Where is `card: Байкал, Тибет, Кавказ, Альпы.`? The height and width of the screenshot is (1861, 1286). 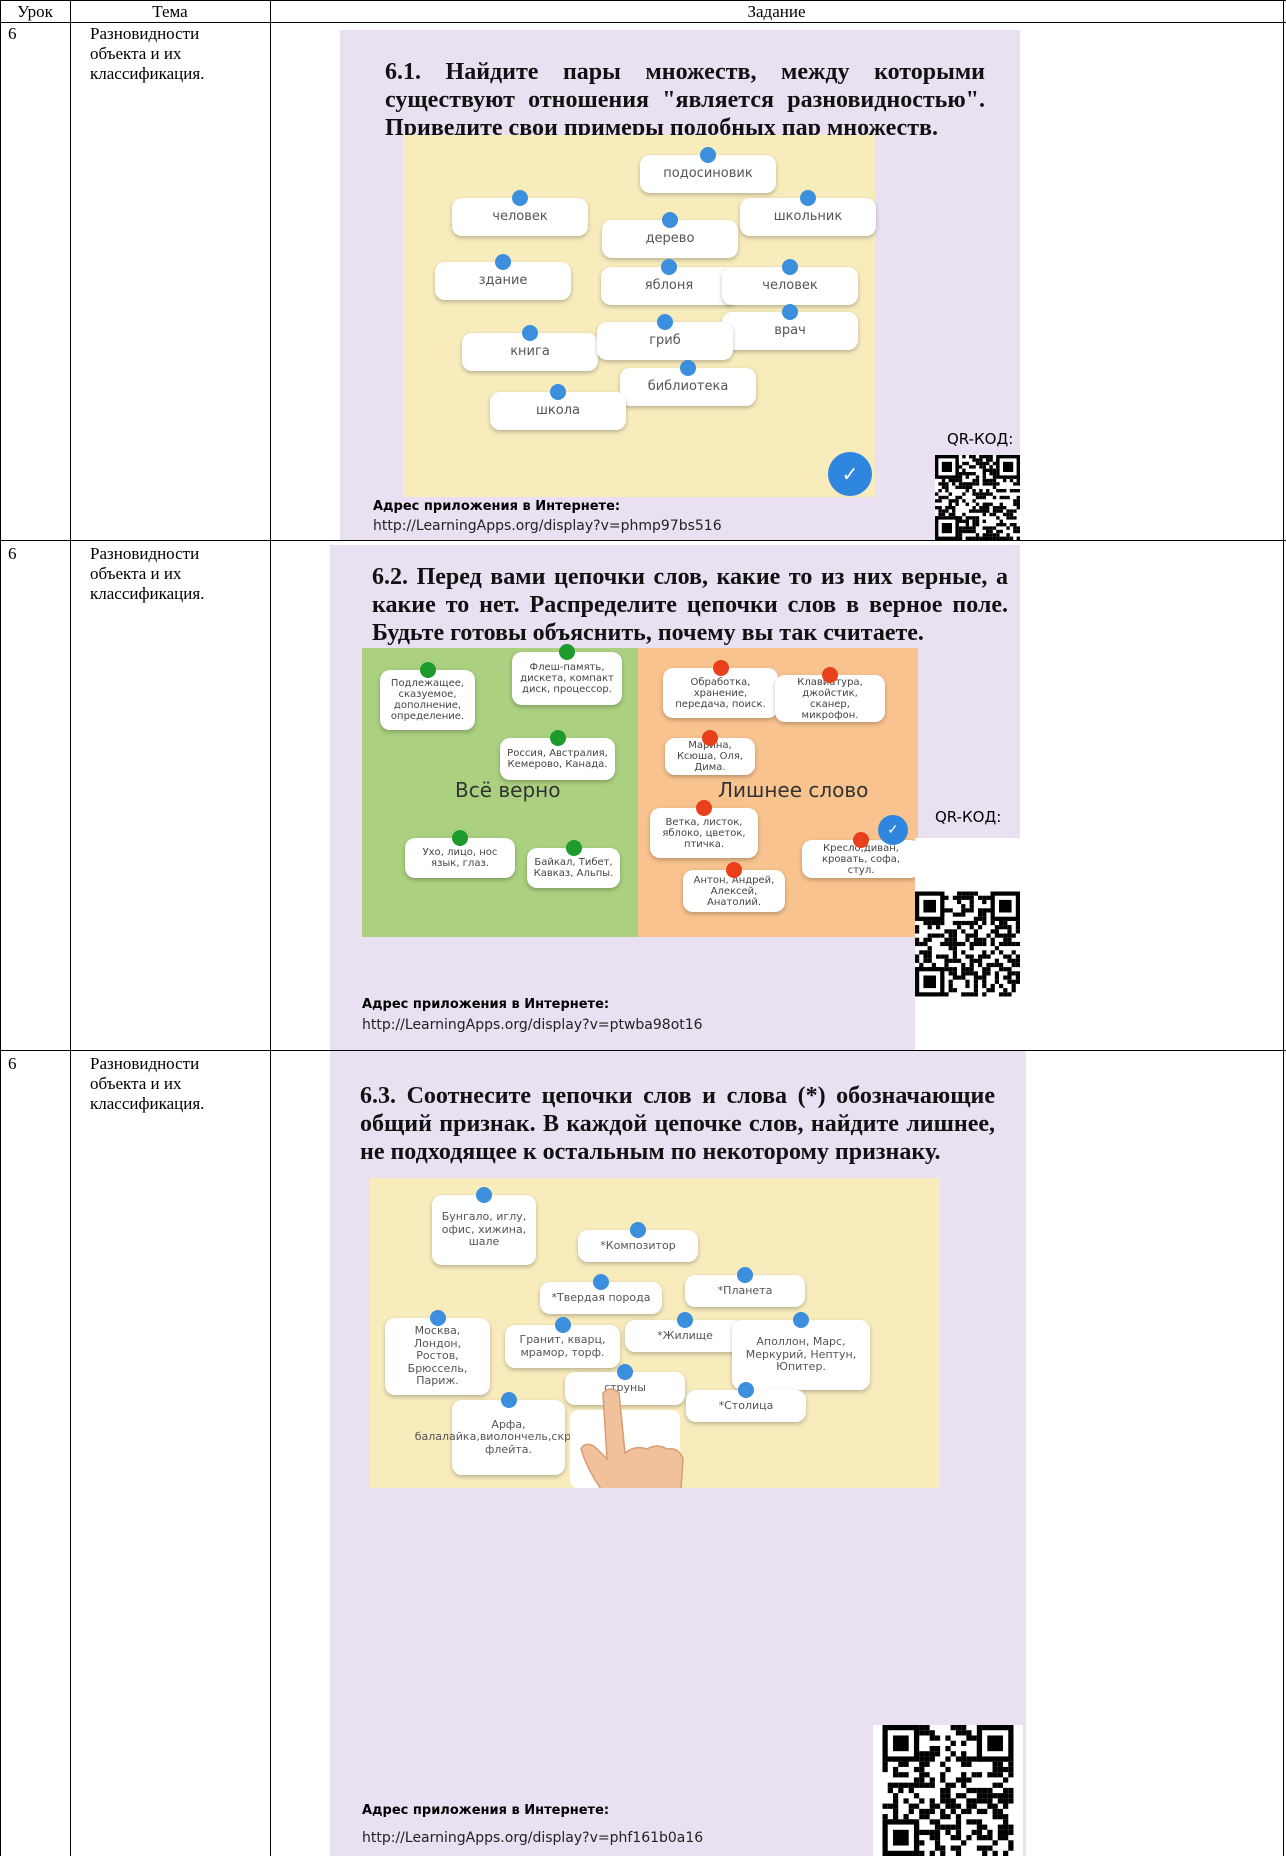
card: Байкал, Тибет, Кавказ, Альпы. is located at coordinates (573, 864).